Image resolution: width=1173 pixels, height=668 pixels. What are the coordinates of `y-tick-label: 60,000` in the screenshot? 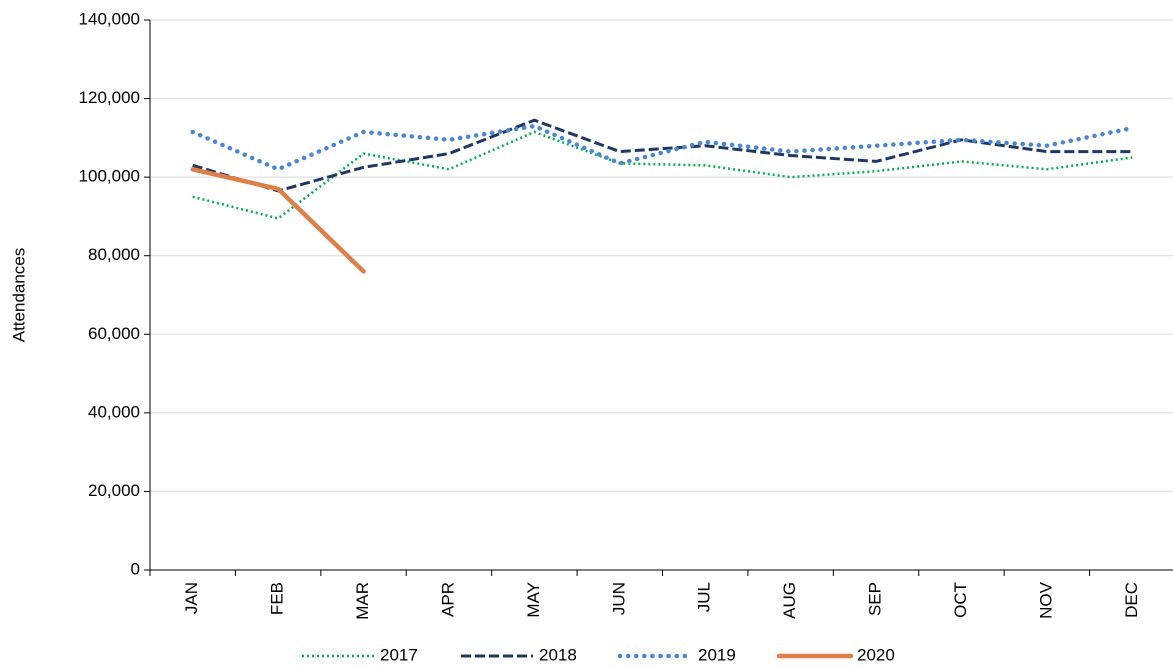 It's located at (114, 333).